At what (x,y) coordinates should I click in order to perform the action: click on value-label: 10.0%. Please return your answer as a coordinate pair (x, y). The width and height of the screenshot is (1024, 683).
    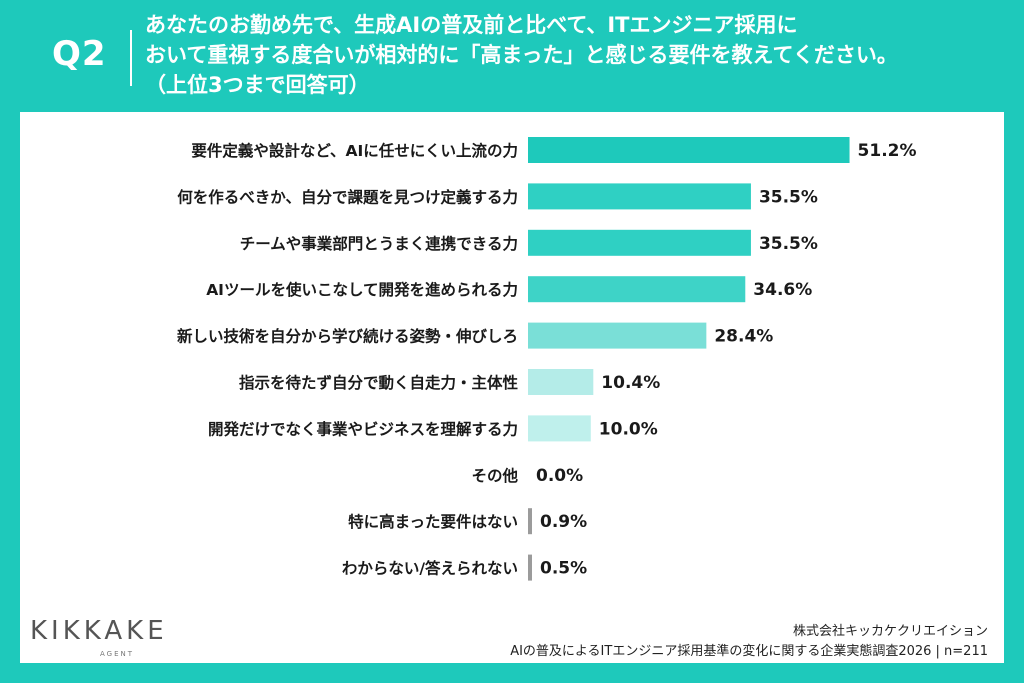
    Looking at the image, I should click on (628, 429).